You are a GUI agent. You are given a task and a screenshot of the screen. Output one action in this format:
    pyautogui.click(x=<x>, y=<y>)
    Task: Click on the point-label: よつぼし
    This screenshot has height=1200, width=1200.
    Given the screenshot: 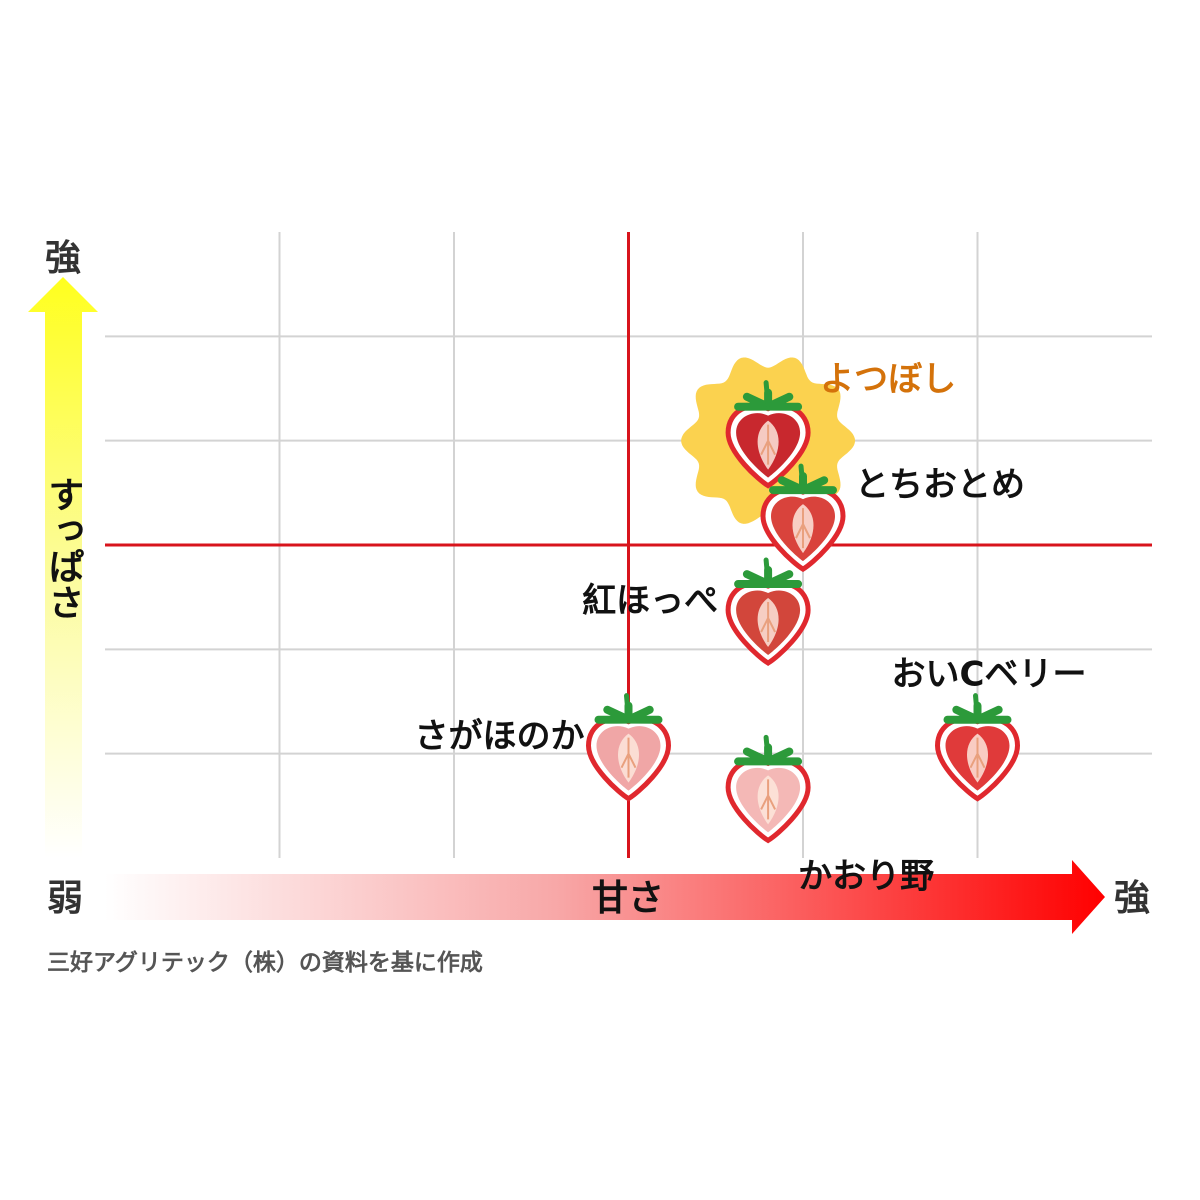 What is the action you would take?
    pyautogui.click(x=888, y=380)
    